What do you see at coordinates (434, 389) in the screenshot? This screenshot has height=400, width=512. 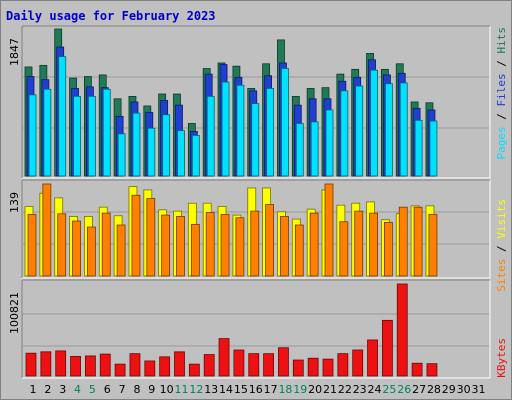 I see `x-tick-label: 28` at bounding box center [434, 389].